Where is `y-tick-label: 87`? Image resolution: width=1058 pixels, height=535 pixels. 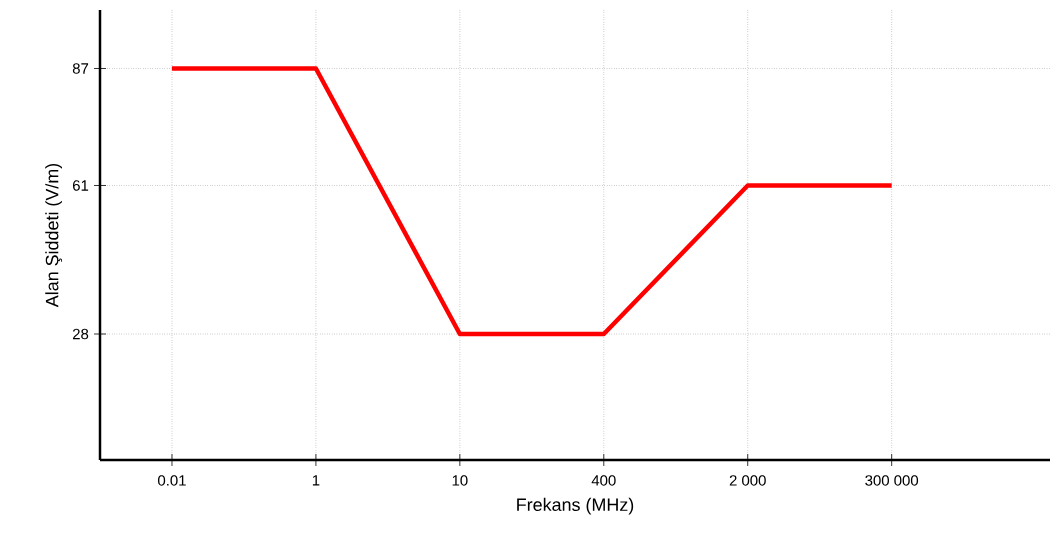 y-tick-label: 87 is located at coordinates (80, 68).